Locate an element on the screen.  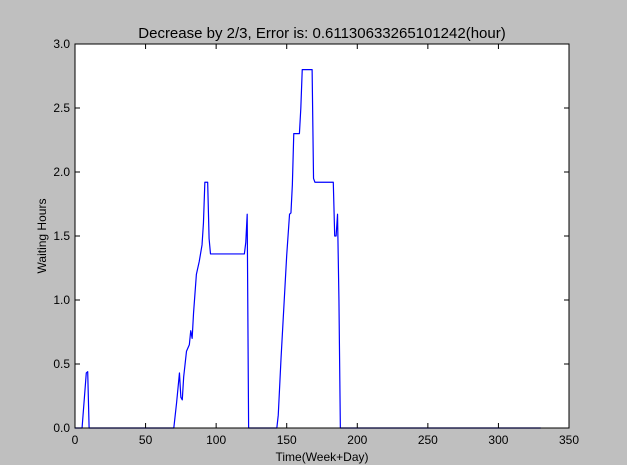
x-tick-label: 150 is located at coordinates (287, 440).